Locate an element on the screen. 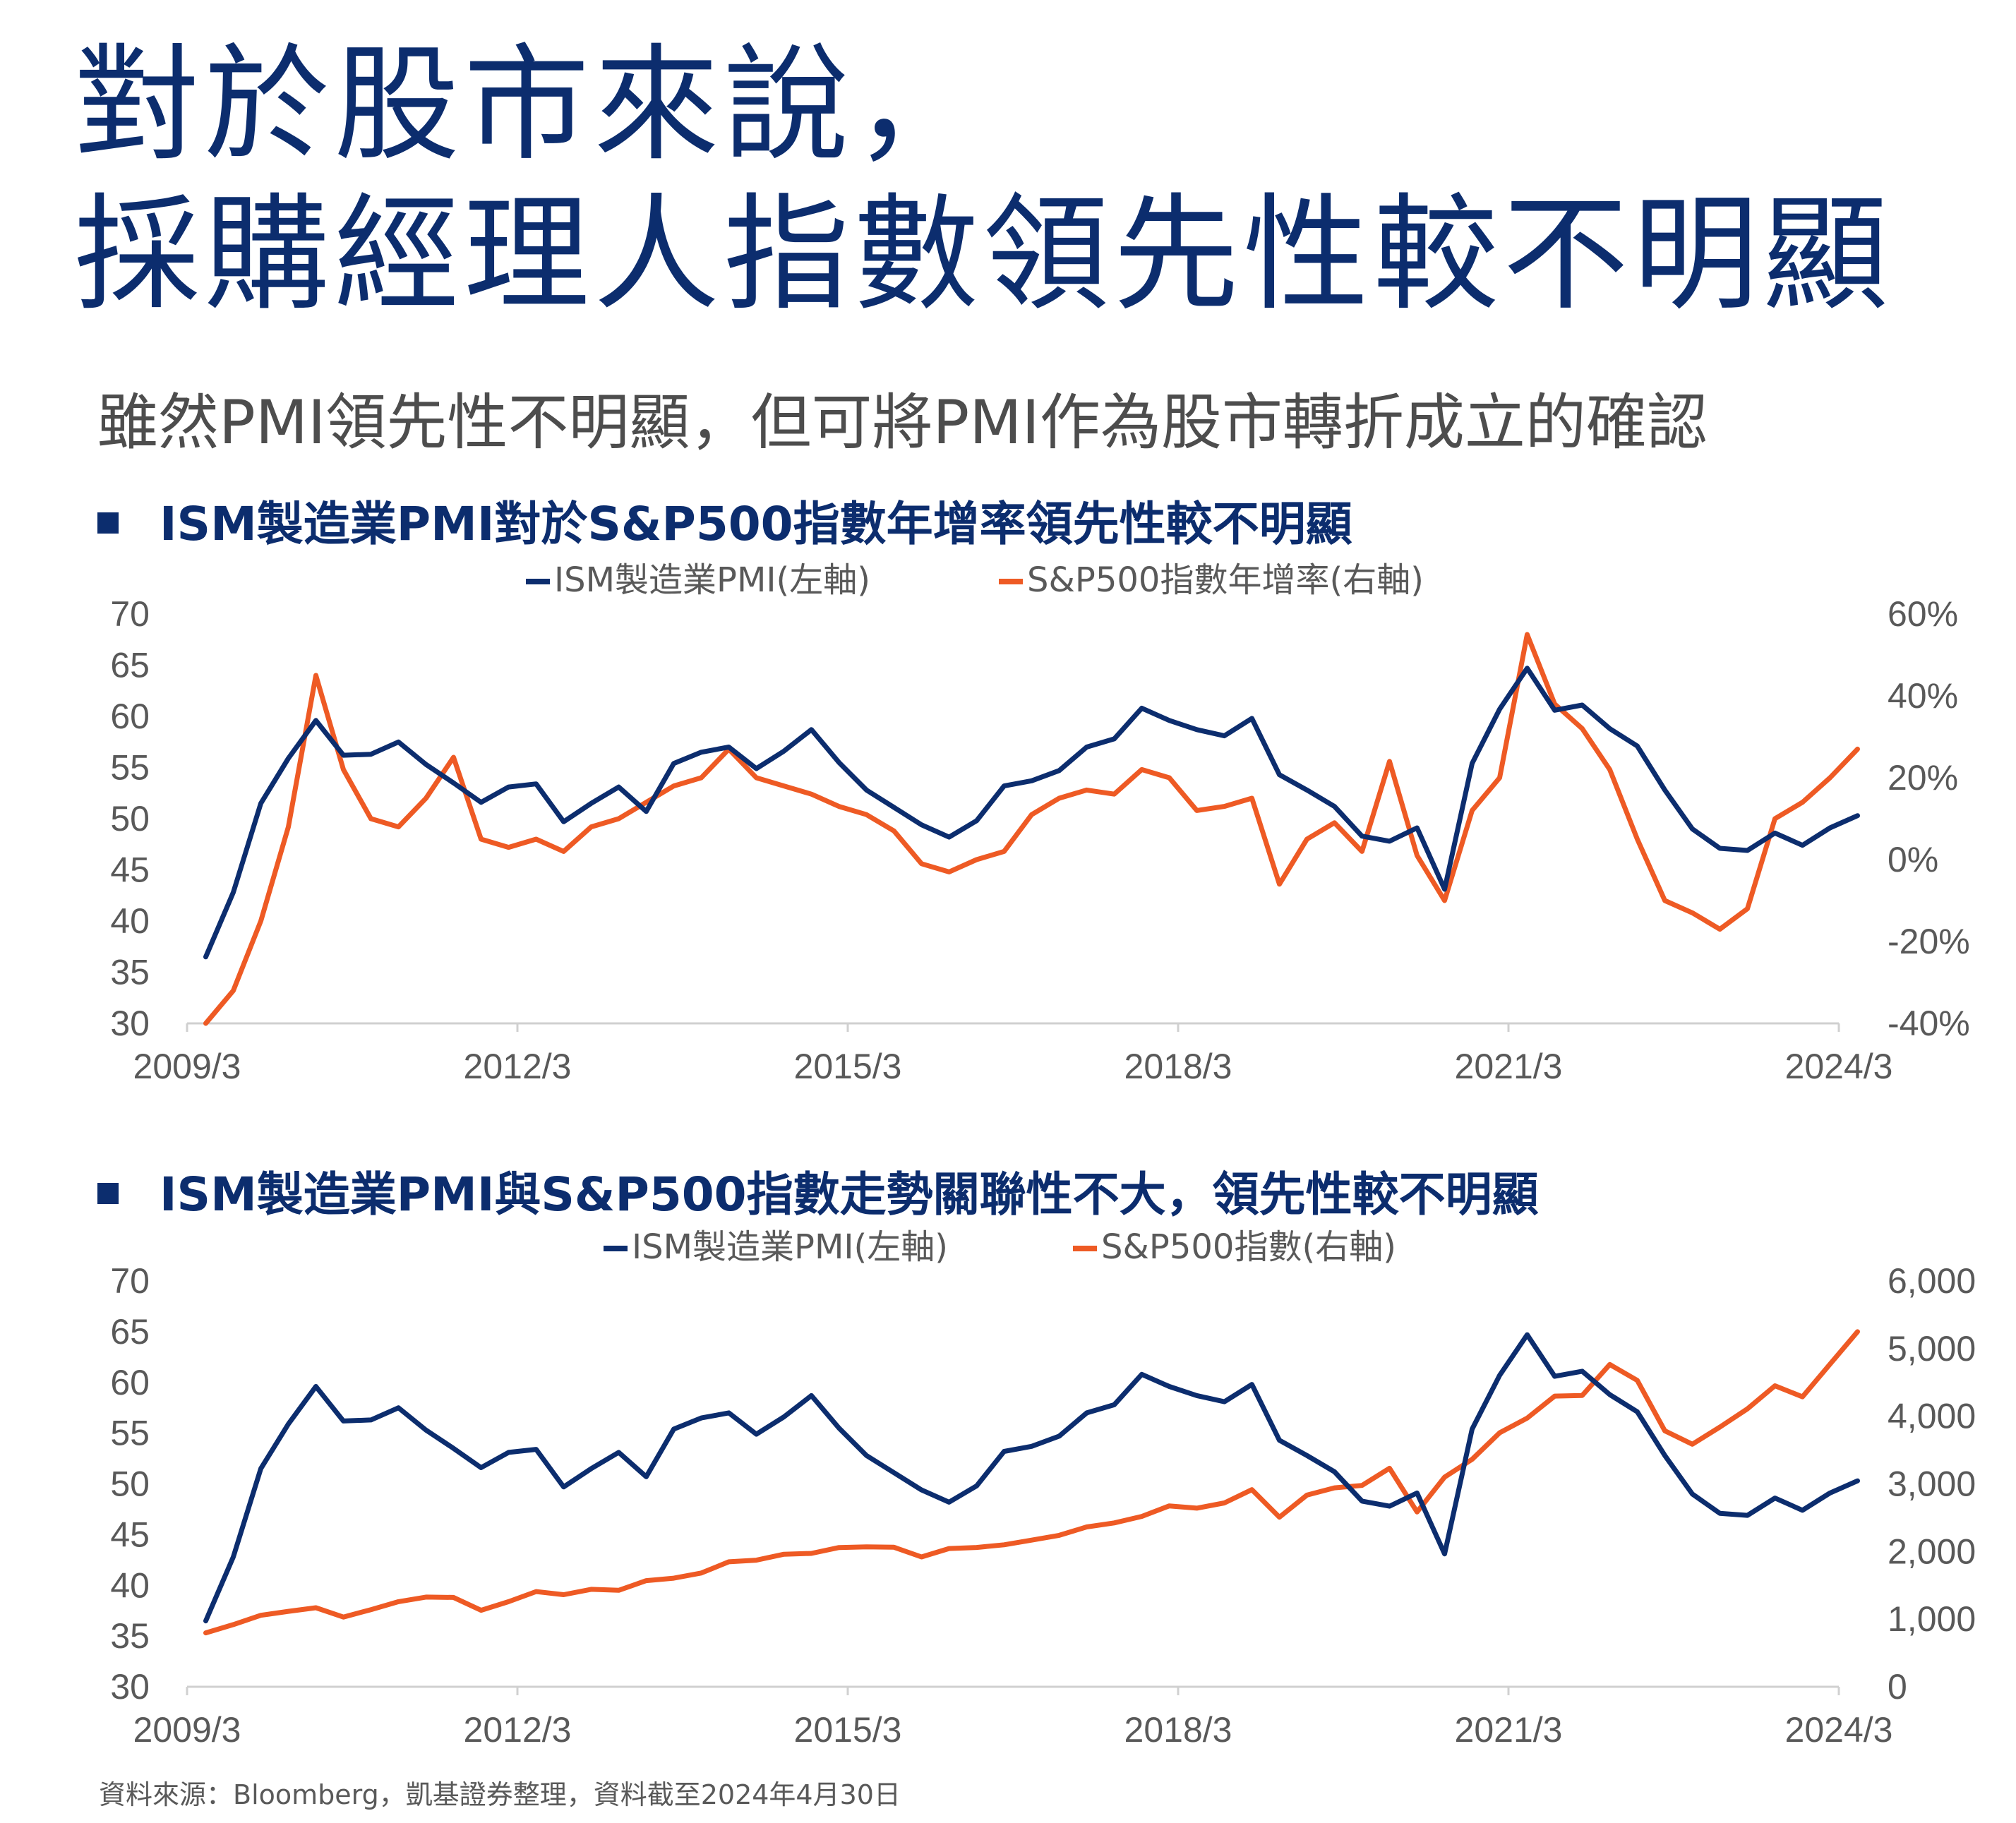 This screenshot has height=1823, width=2016. right-tick-label: 0% is located at coordinates (1913, 860).